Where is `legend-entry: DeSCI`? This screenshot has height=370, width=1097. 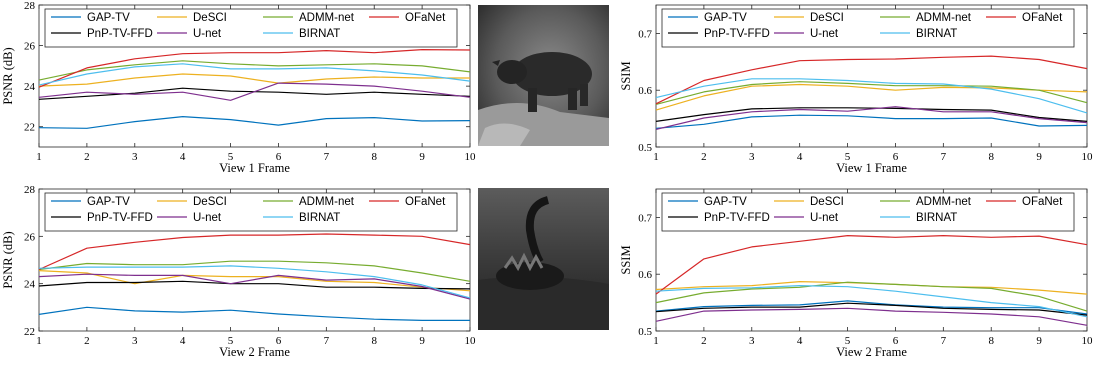
legend-entry: DeSCI is located at coordinates (210, 18).